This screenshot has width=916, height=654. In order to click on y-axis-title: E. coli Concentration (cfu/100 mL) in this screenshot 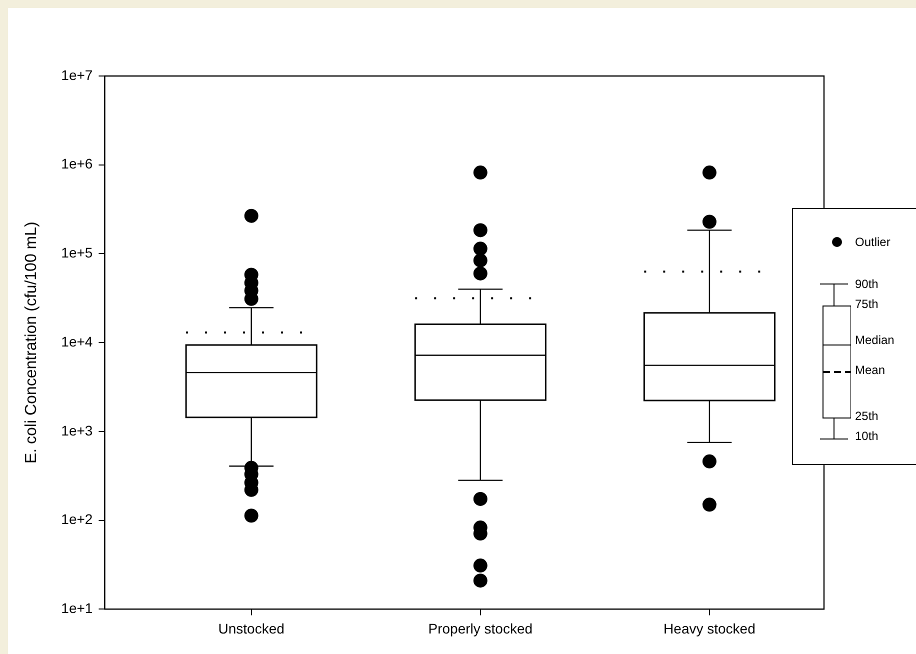, I will do `click(31, 343)`.